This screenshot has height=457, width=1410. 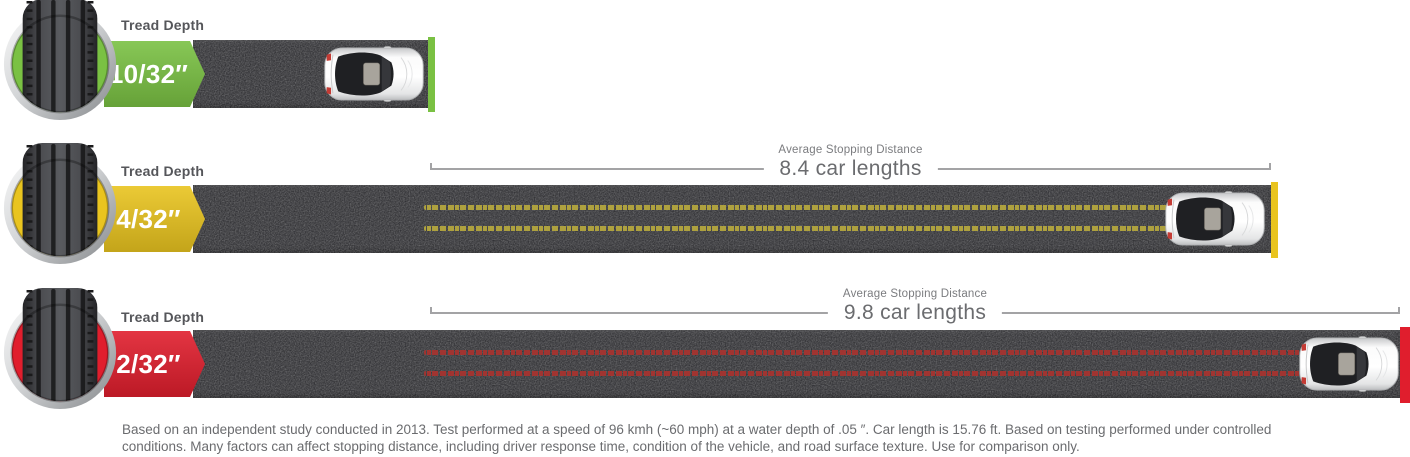 I want to click on annotation-value: 9.8 car lengths, so click(x=915, y=313).